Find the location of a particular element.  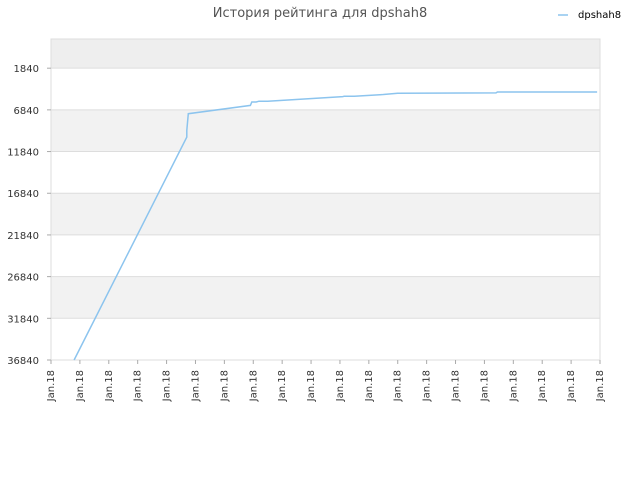

y-tick-label: 26840 is located at coordinates (23, 278).